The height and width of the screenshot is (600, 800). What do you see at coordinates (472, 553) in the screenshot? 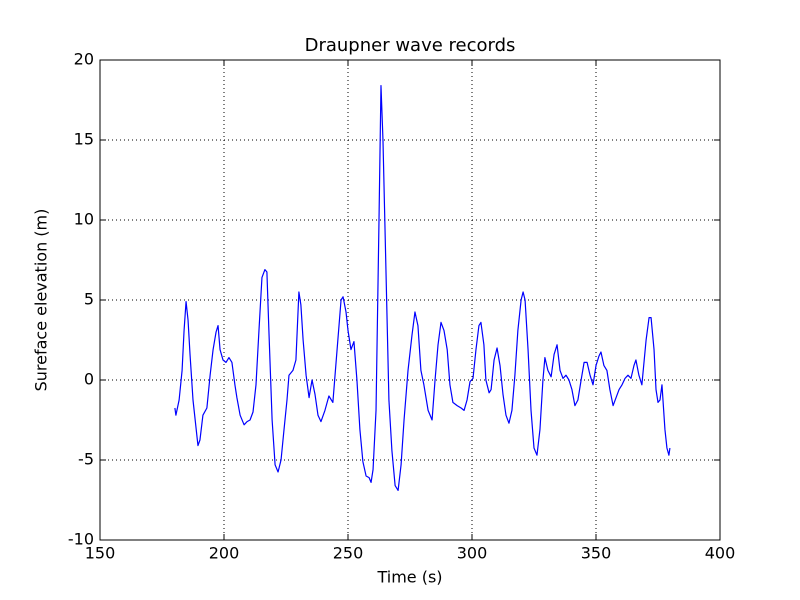
I see `x-tick-label: 300` at bounding box center [472, 553].